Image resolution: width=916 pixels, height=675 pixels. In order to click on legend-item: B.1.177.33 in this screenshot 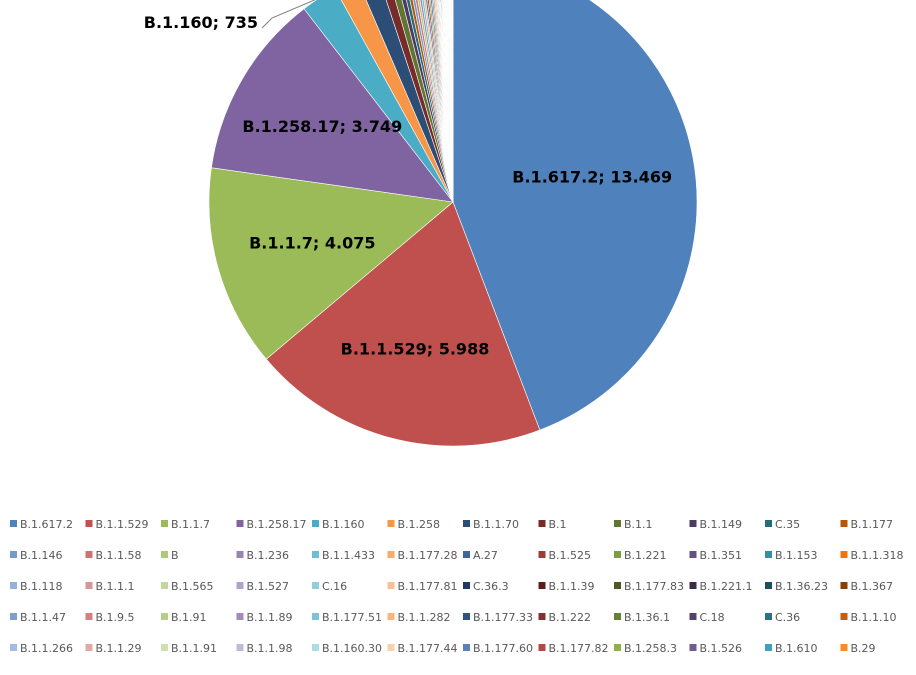, I will do `click(498, 617)`.